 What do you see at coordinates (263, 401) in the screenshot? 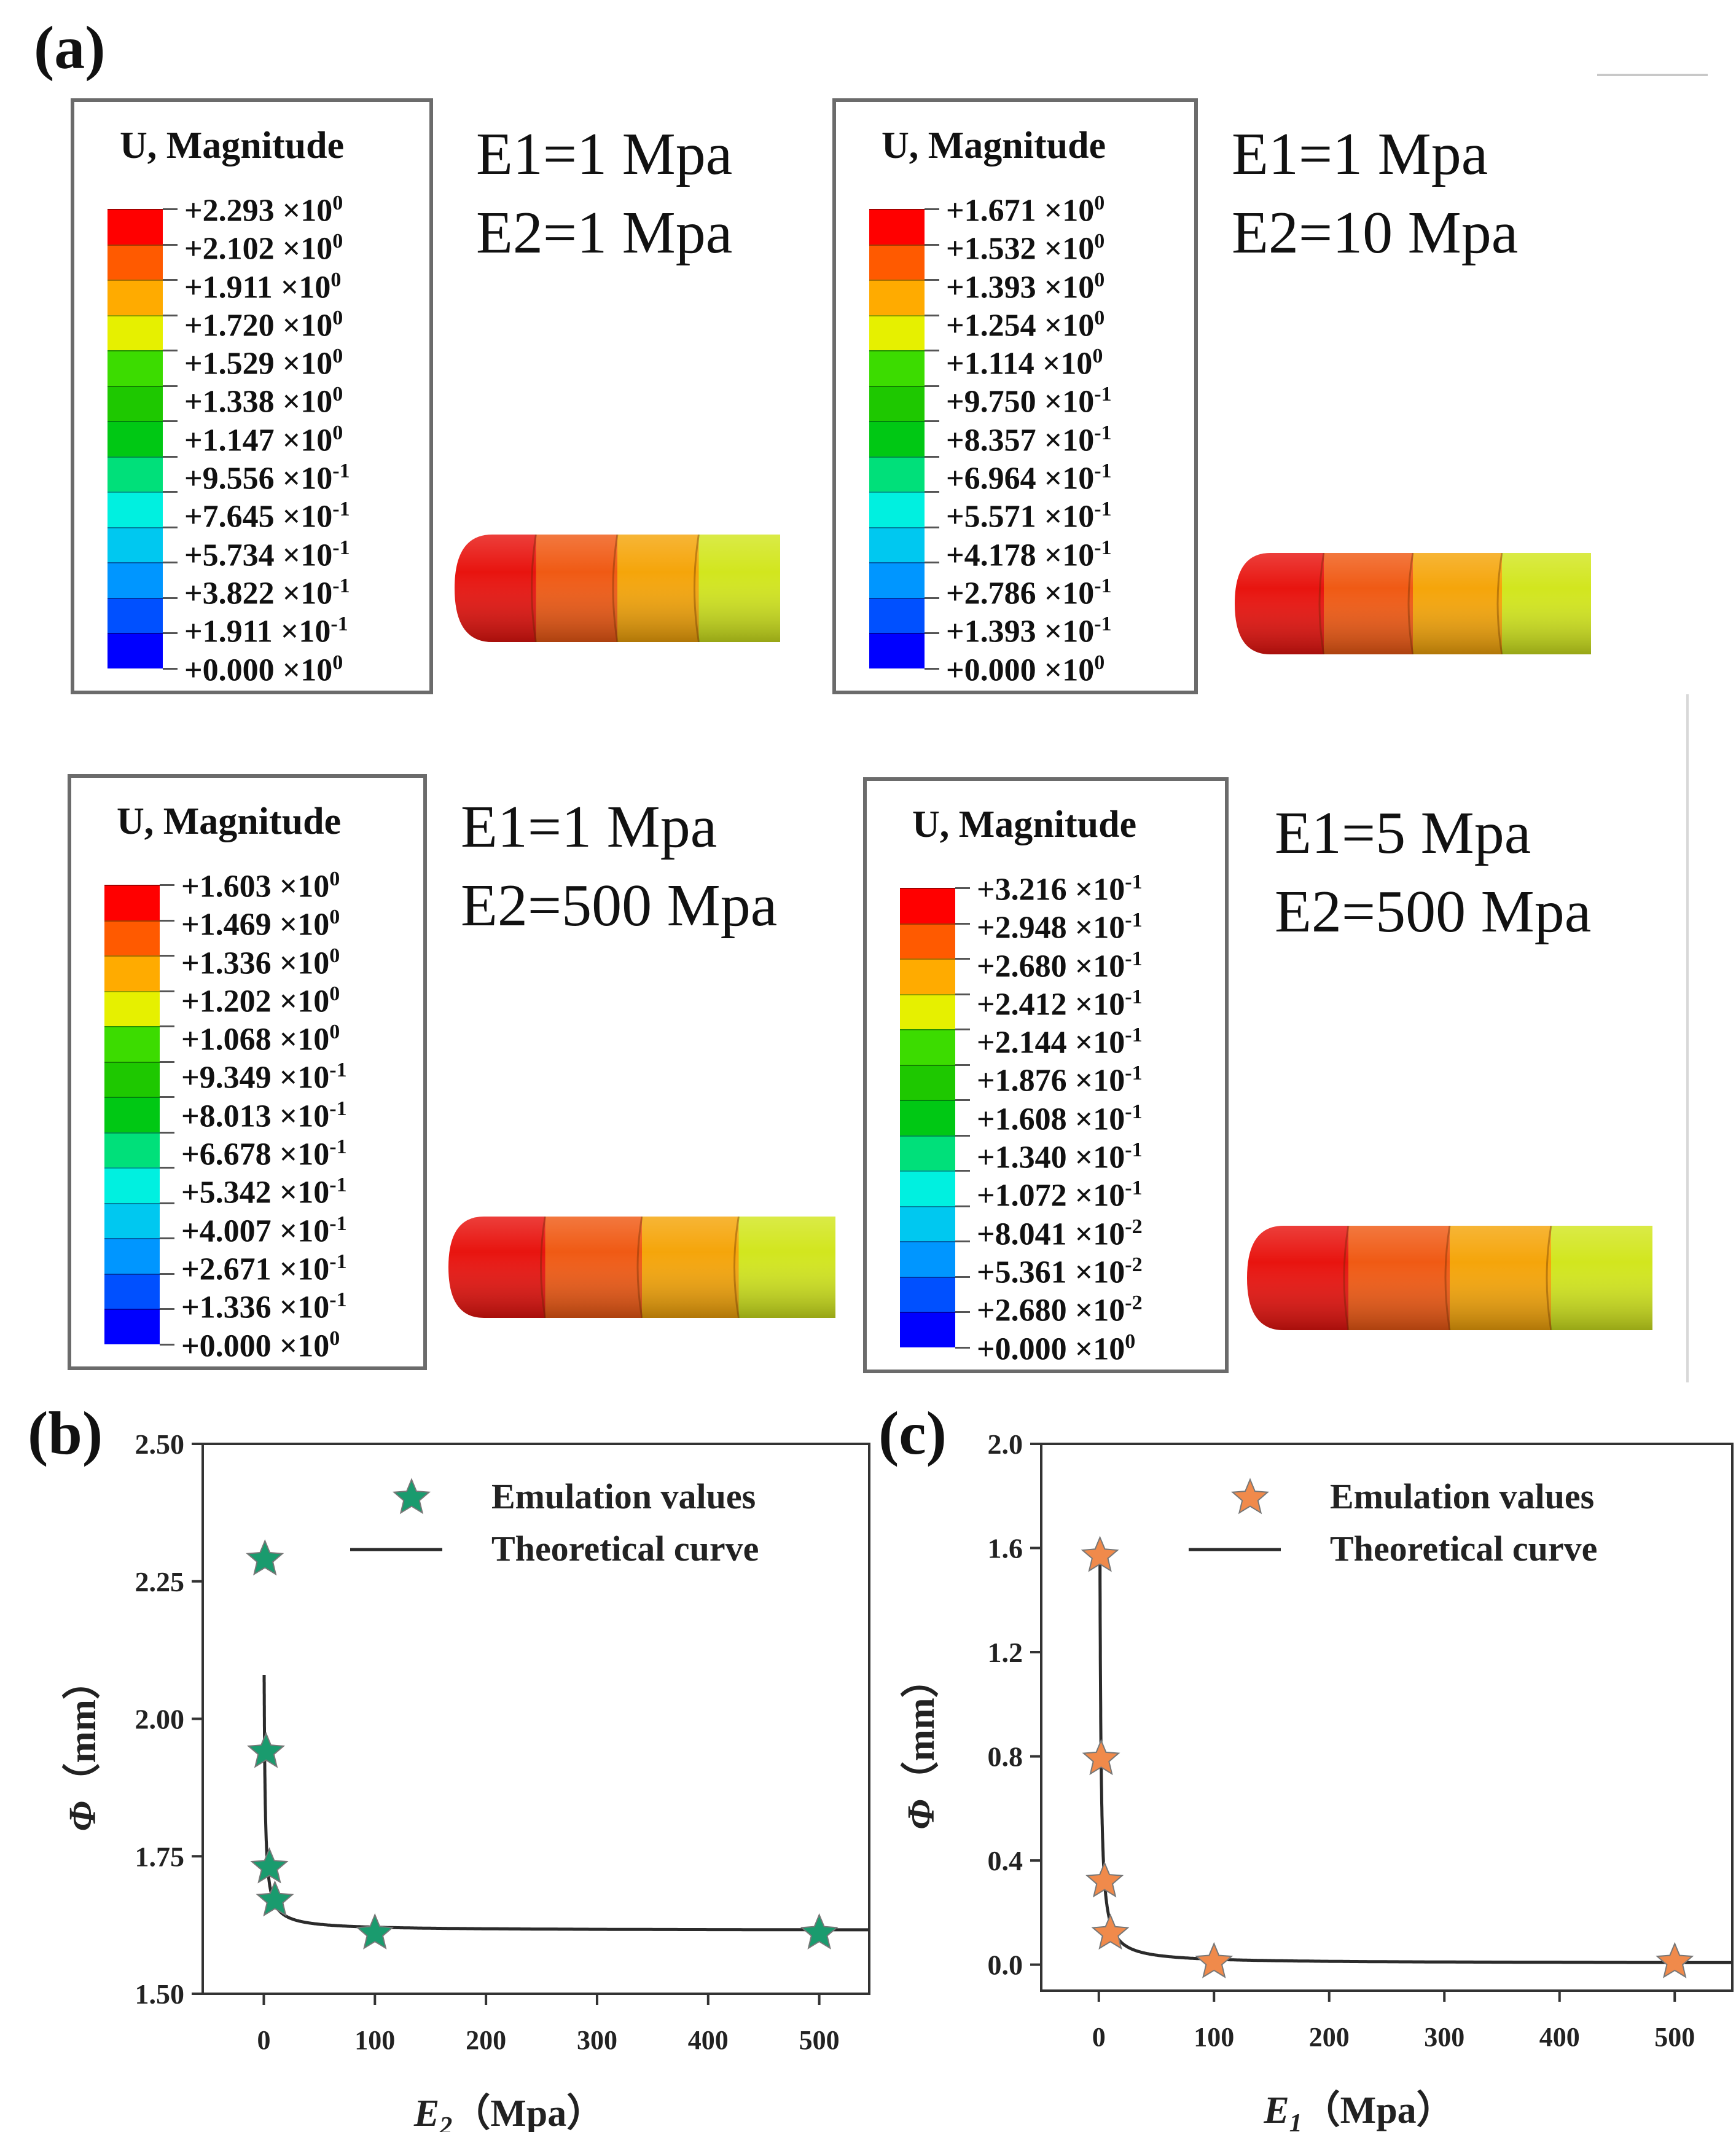
I see `legend-value: +1.338 ×100` at bounding box center [263, 401].